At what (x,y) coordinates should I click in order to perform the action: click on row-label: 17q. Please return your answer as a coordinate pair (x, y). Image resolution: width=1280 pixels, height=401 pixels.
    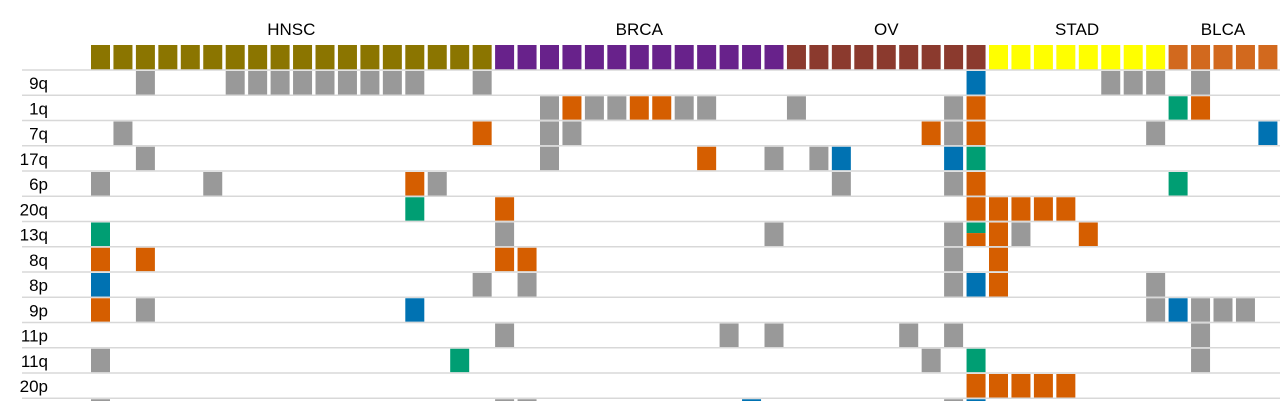
    Looking at the image, I should click on (34, 159).